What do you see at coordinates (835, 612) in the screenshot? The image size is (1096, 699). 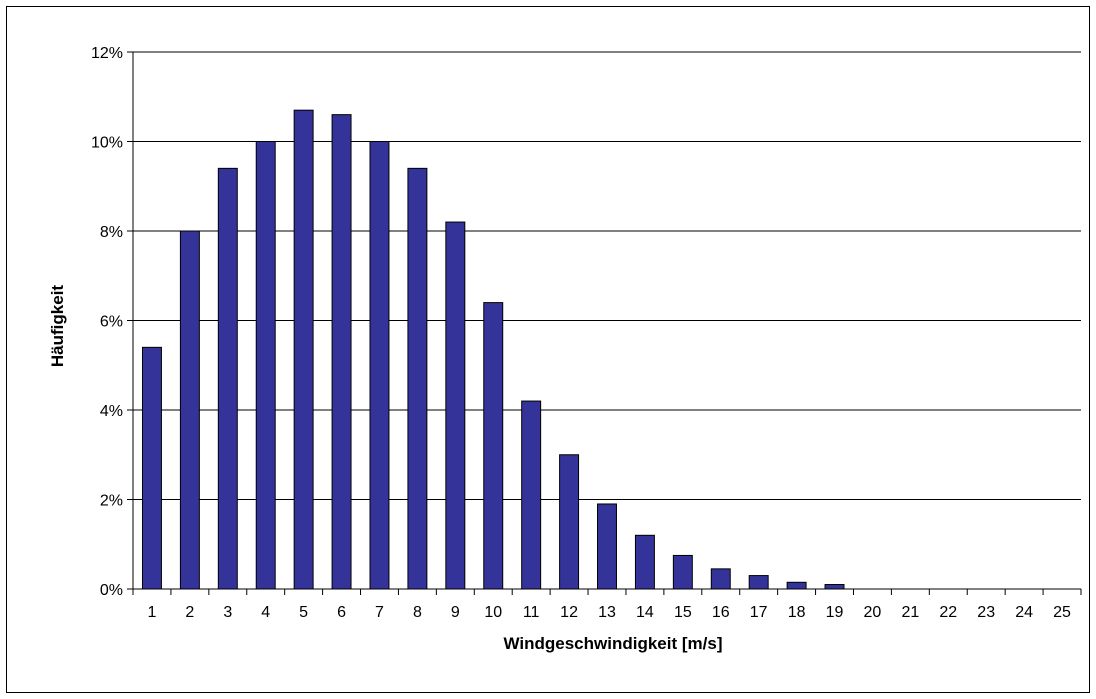 I see `x-tick-label: 19` at bounding box center [835, 612].